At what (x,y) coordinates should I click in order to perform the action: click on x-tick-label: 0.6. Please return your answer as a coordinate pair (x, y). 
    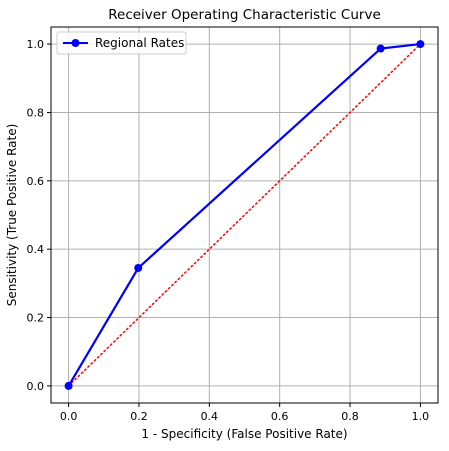
    Looking at the image, I should click on (280, 416).